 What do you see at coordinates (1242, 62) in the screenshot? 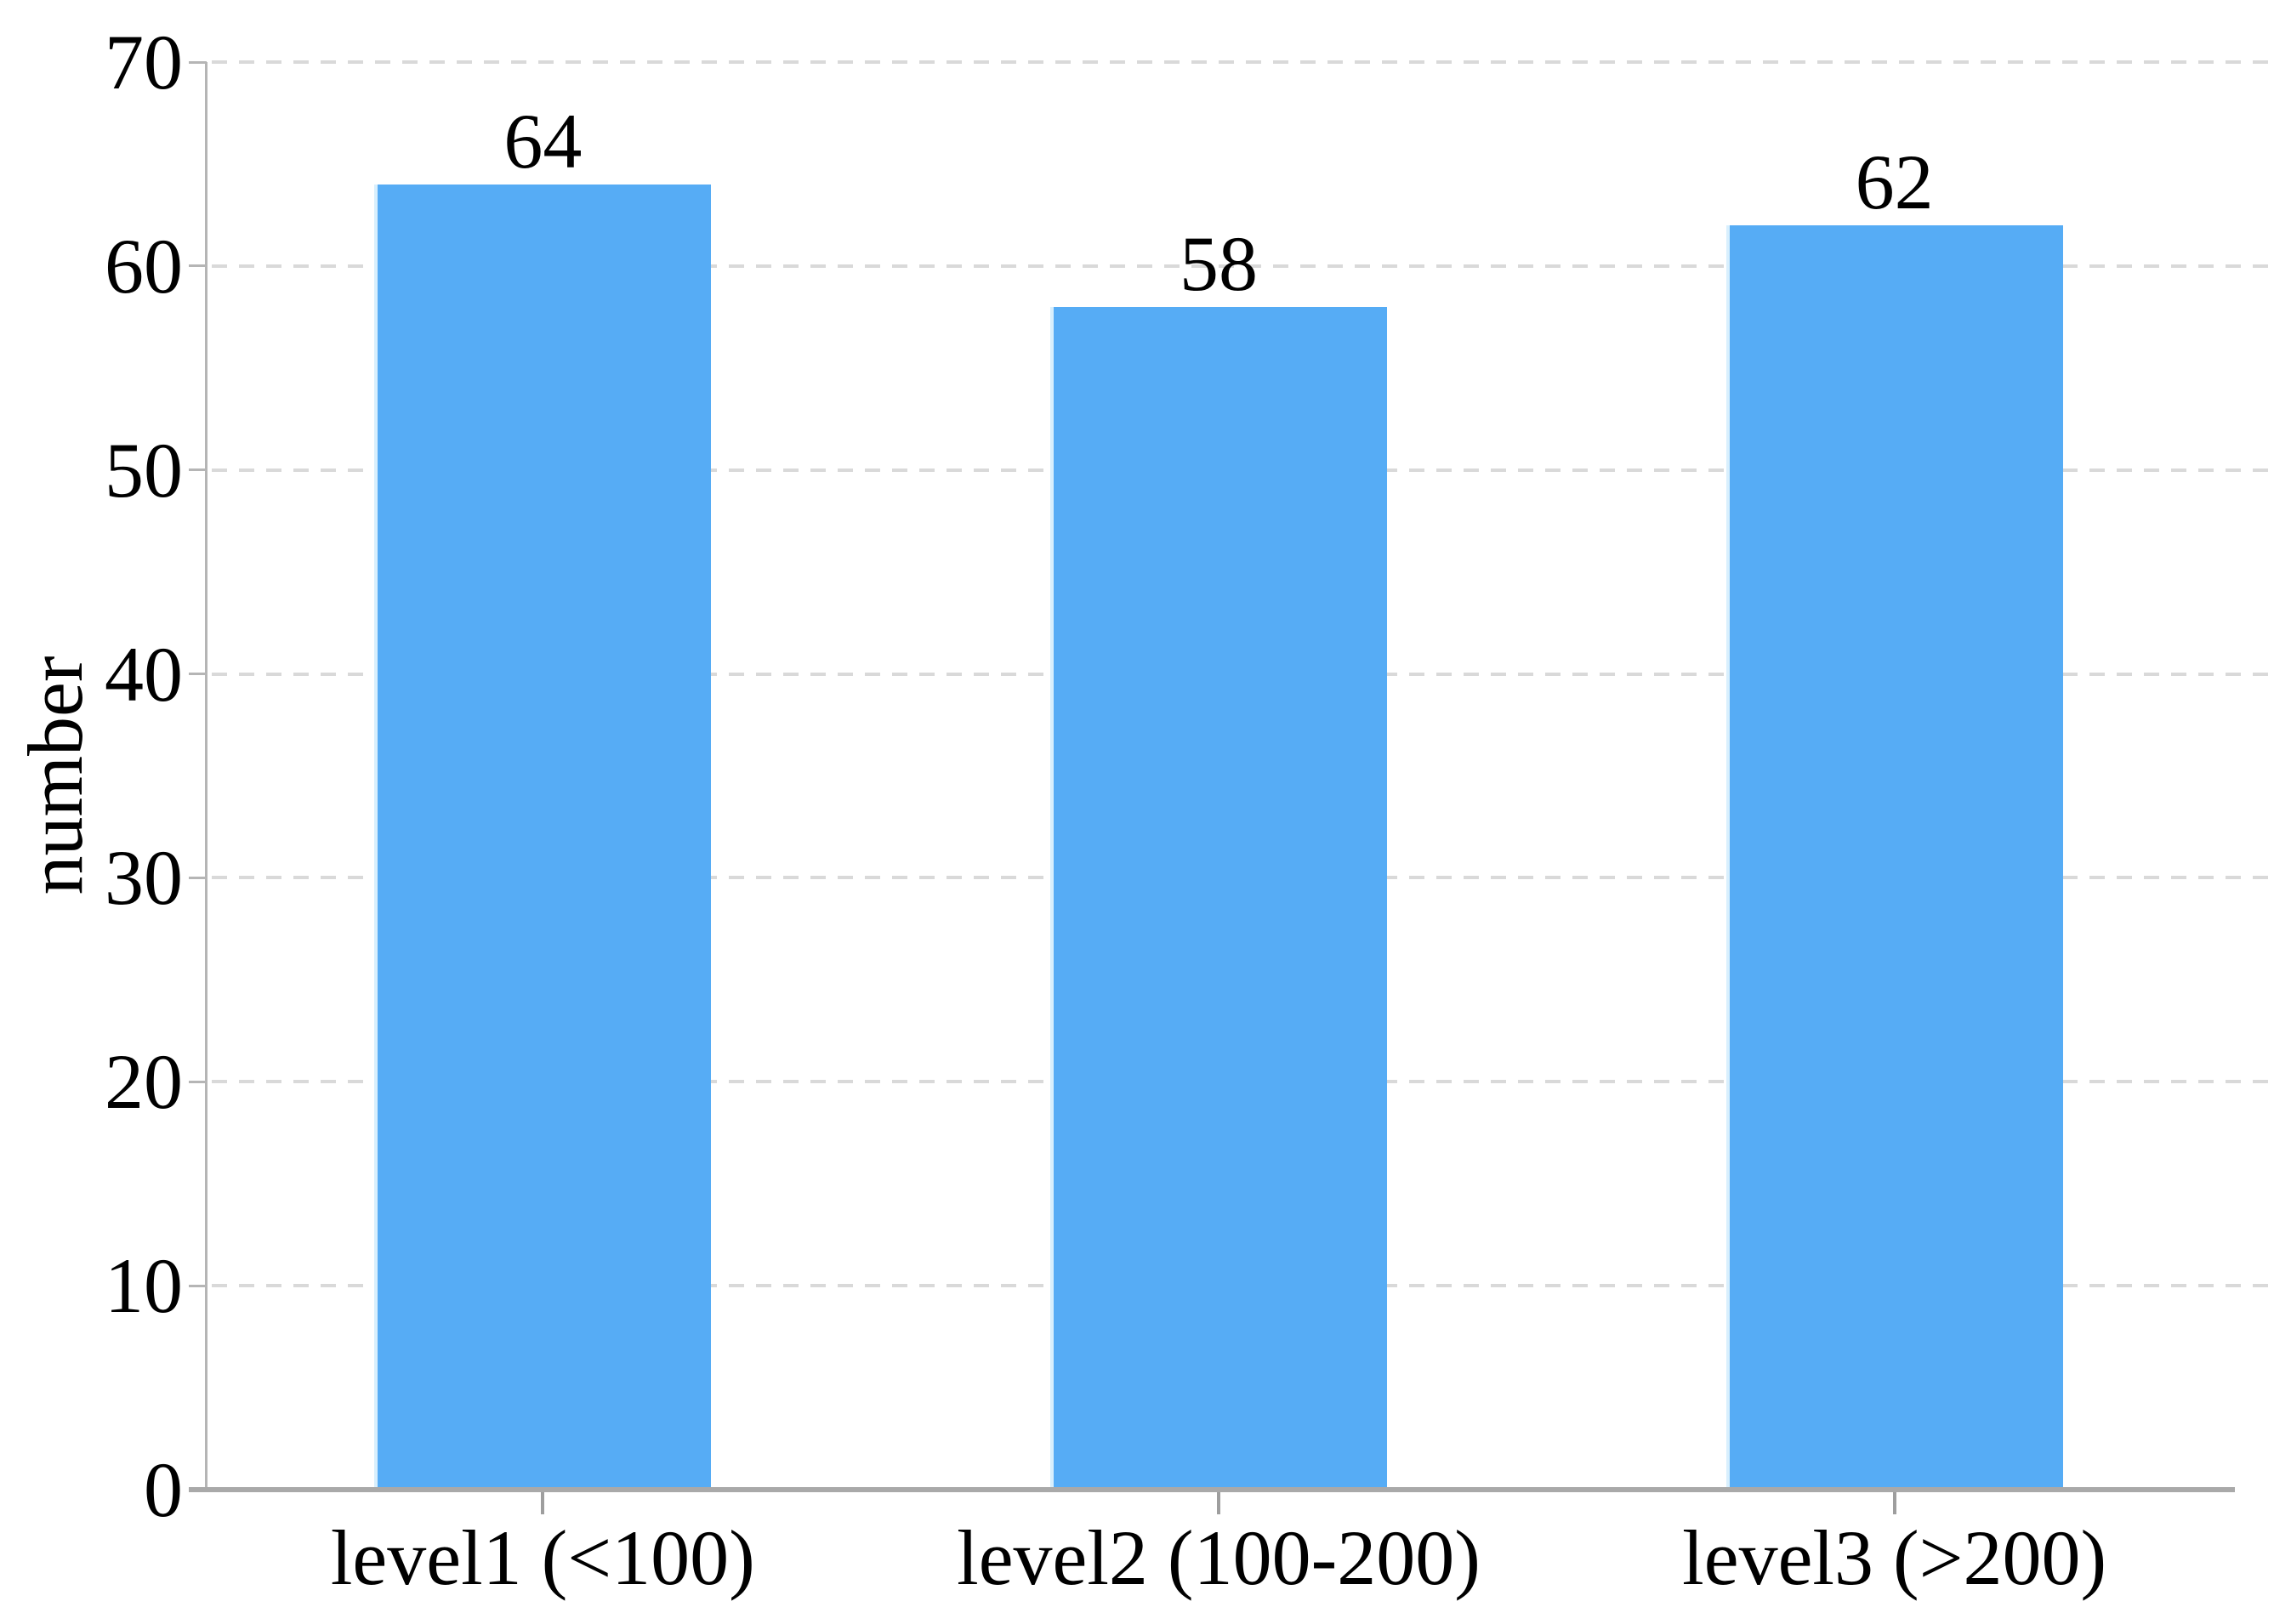
I see `gridline-y70` at bounding box center [1242, 62].